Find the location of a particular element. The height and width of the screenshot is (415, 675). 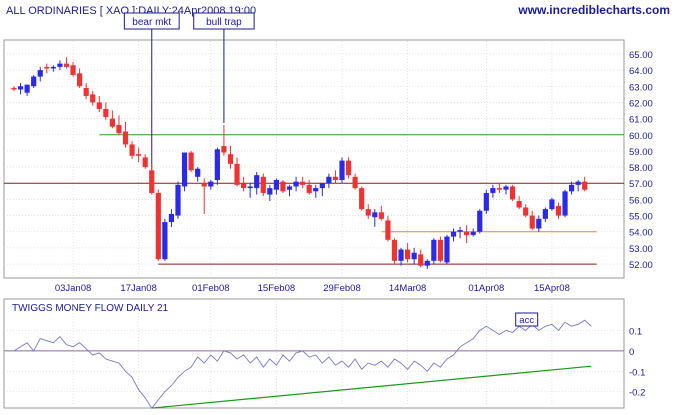

price-tick-label: 61.00 is located at coordinates (641, 120).